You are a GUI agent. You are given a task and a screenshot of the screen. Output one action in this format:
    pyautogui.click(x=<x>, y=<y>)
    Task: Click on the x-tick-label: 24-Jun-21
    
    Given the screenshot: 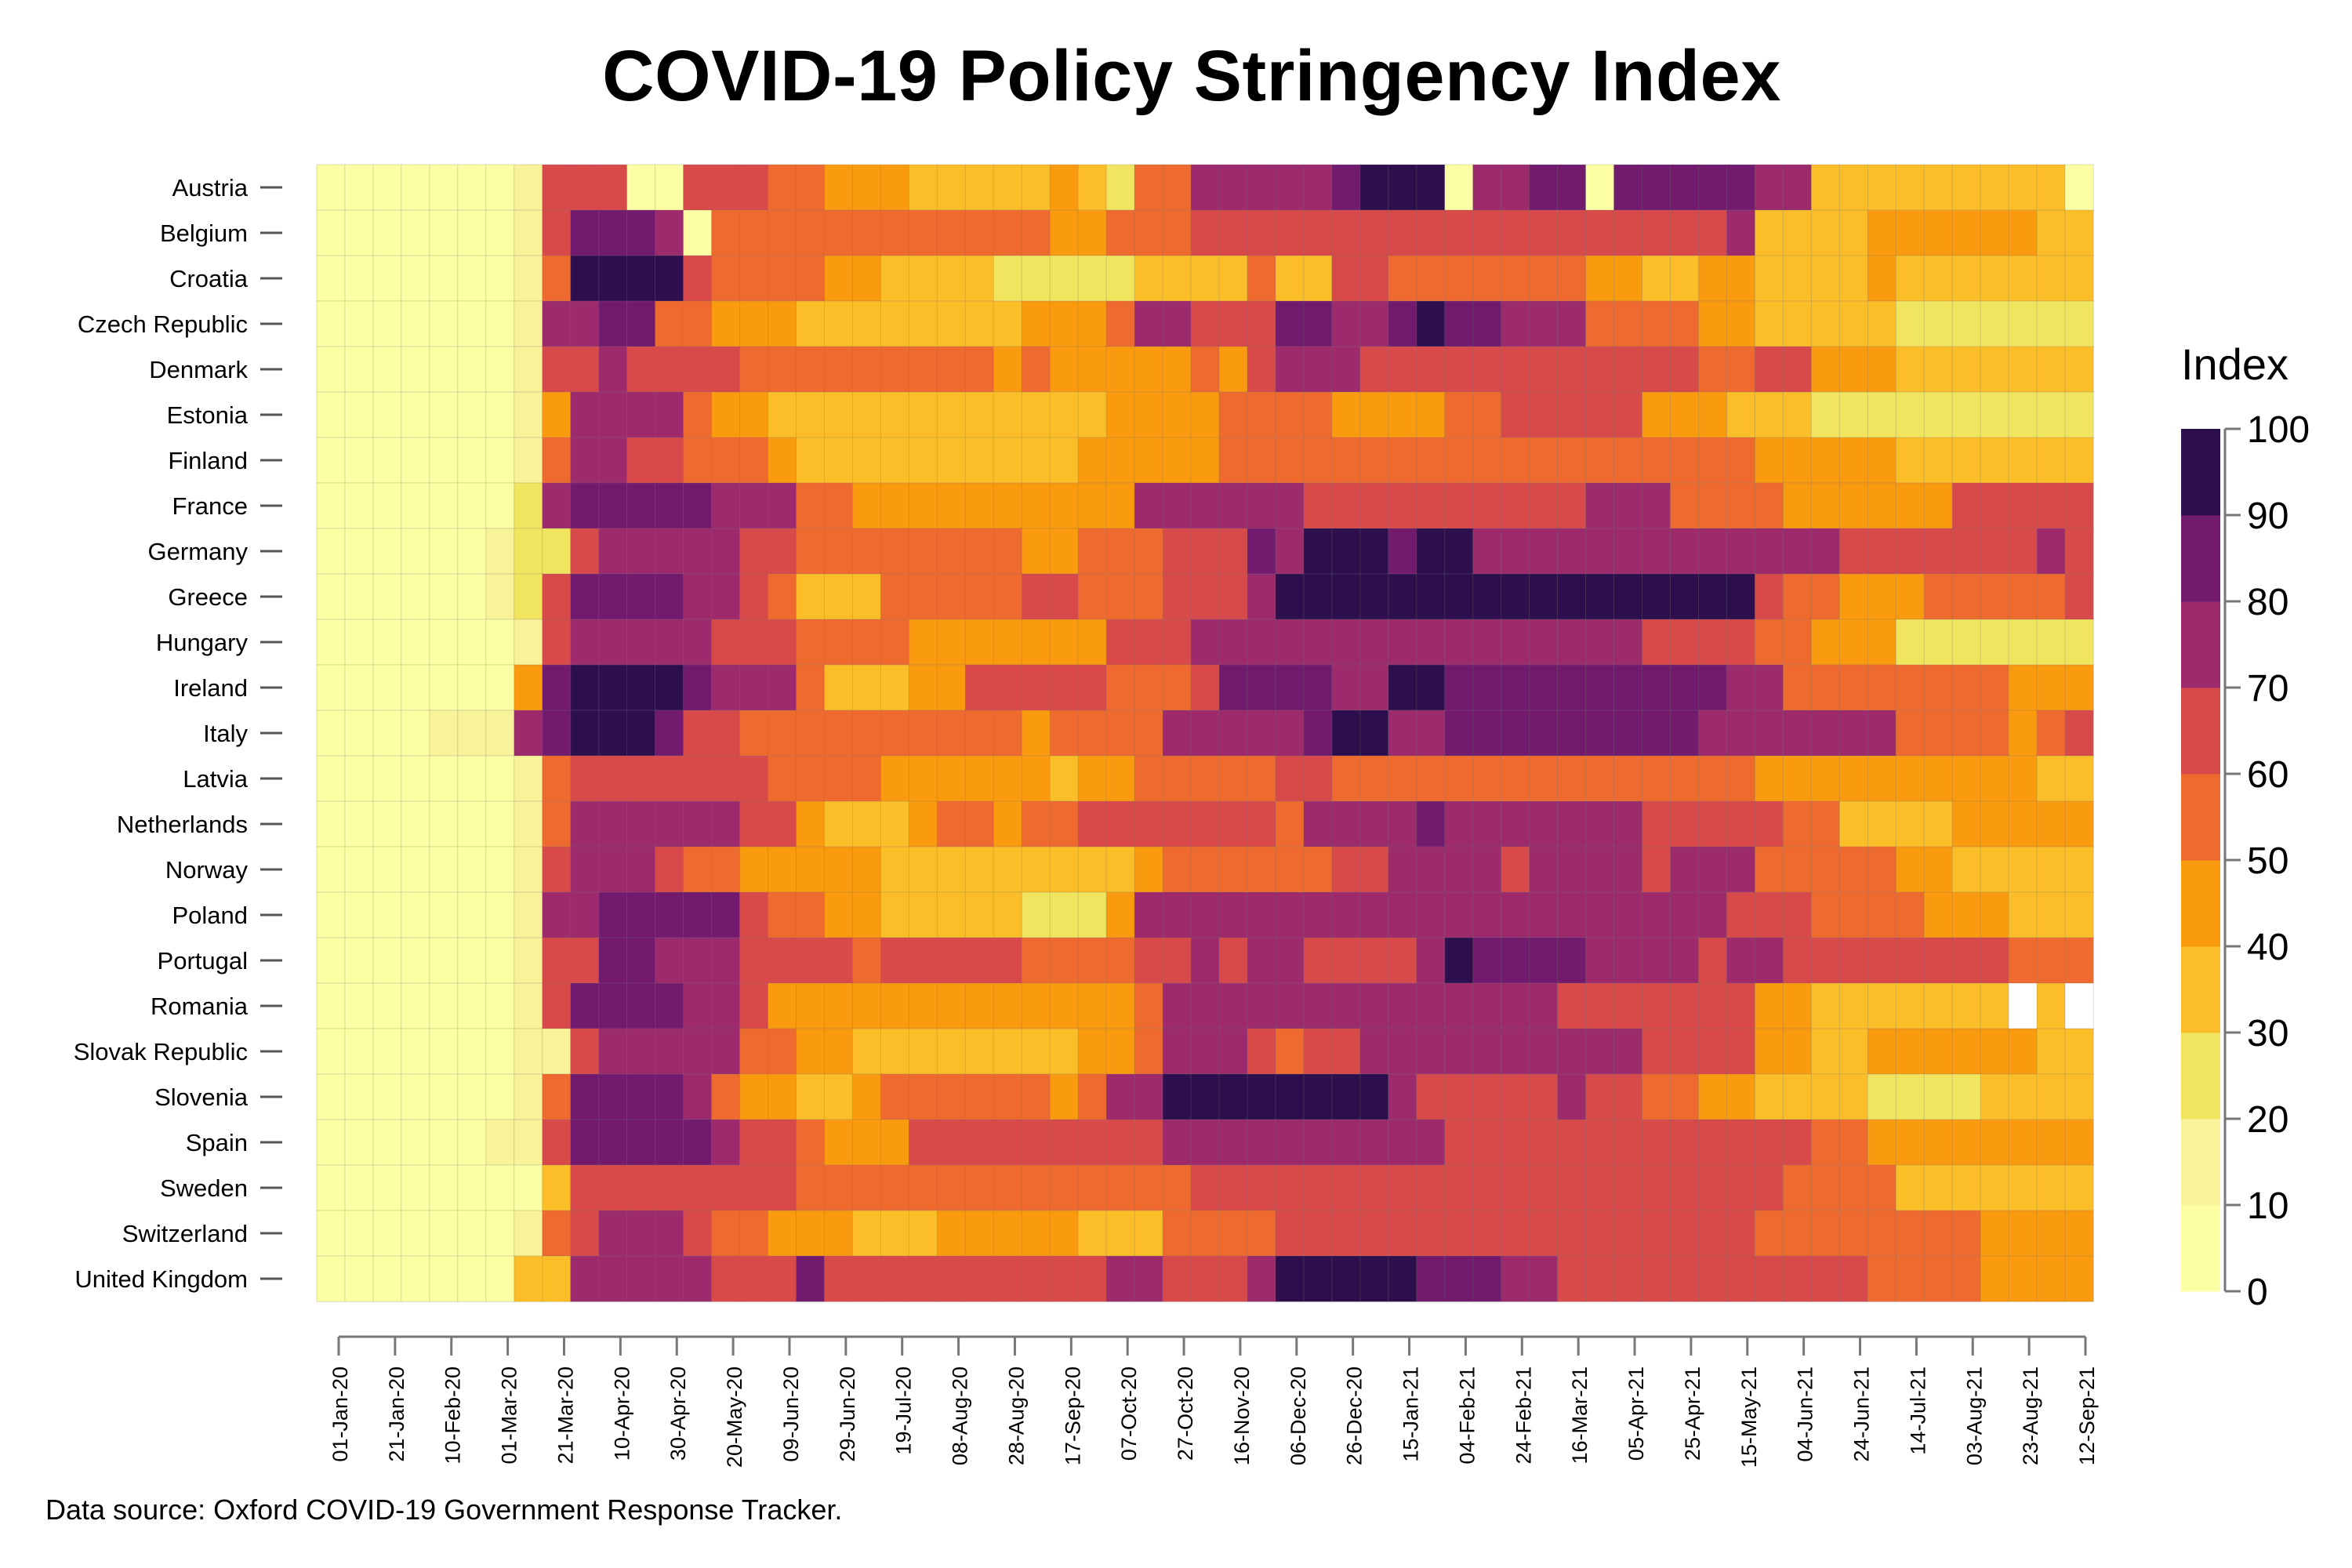 What is the action you would take?
    pyautogui.click(x=1862, y=1414)
    